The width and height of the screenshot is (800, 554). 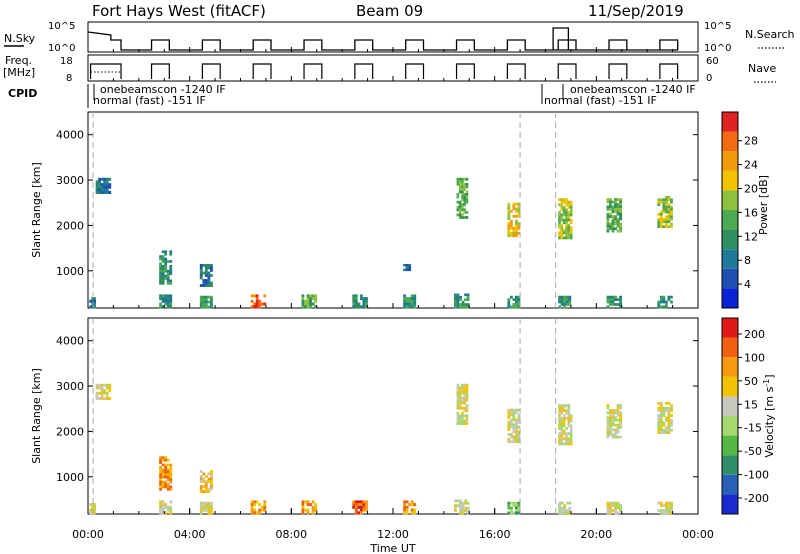 What do you see at coordinates (751, 381) in the screenshot?
I see `colorbar-tick-label: 50` at bounding box center [751, 381].